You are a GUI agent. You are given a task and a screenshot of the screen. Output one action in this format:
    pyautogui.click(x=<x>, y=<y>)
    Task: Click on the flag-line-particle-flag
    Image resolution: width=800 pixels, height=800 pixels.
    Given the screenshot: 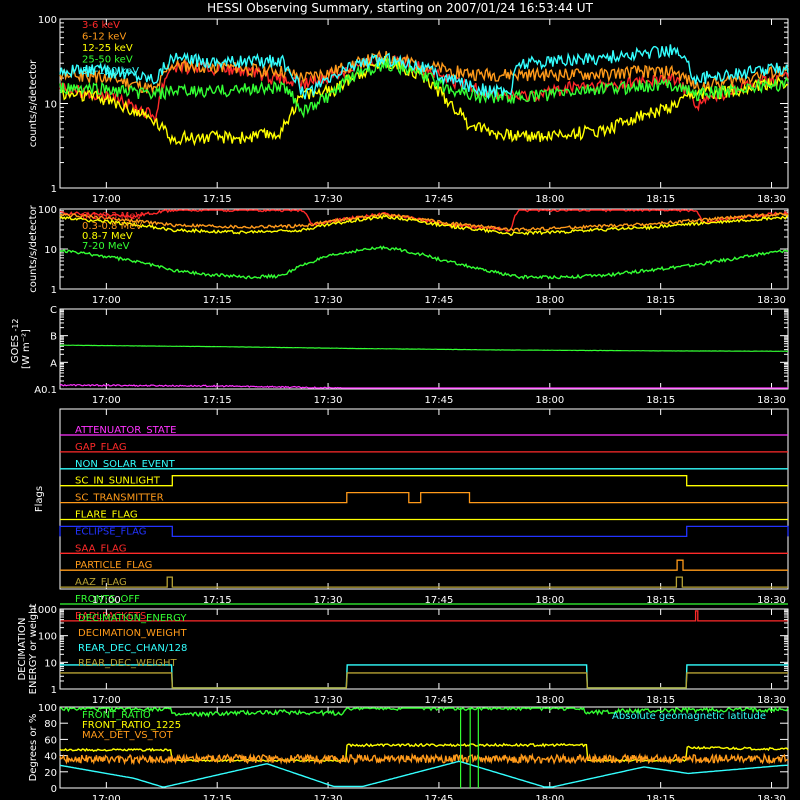 What is the action you would take?
    pyautogui.click(x=424, y=565)
    